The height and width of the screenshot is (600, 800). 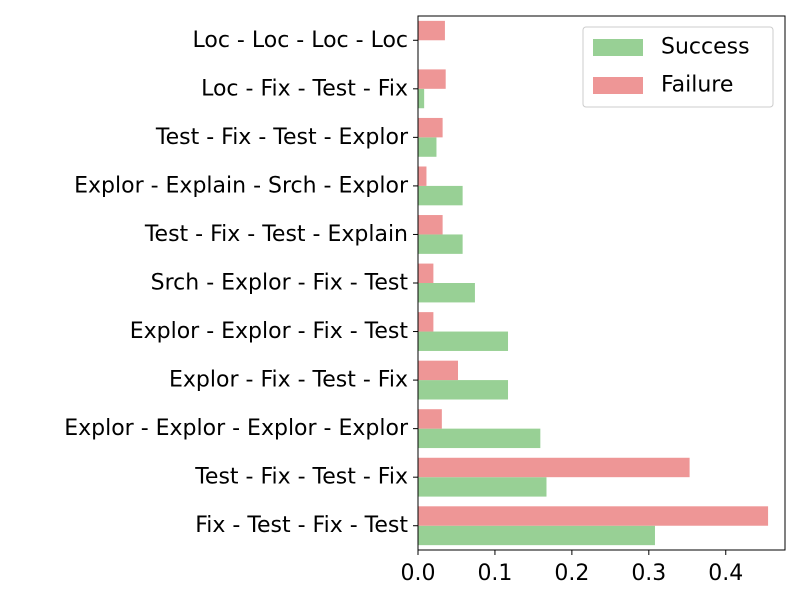 What do you see at coordinates (430, 225) in the screenshot?
I see `bar-failure-test-fix-test-explain` at bounding box center [430, 225].